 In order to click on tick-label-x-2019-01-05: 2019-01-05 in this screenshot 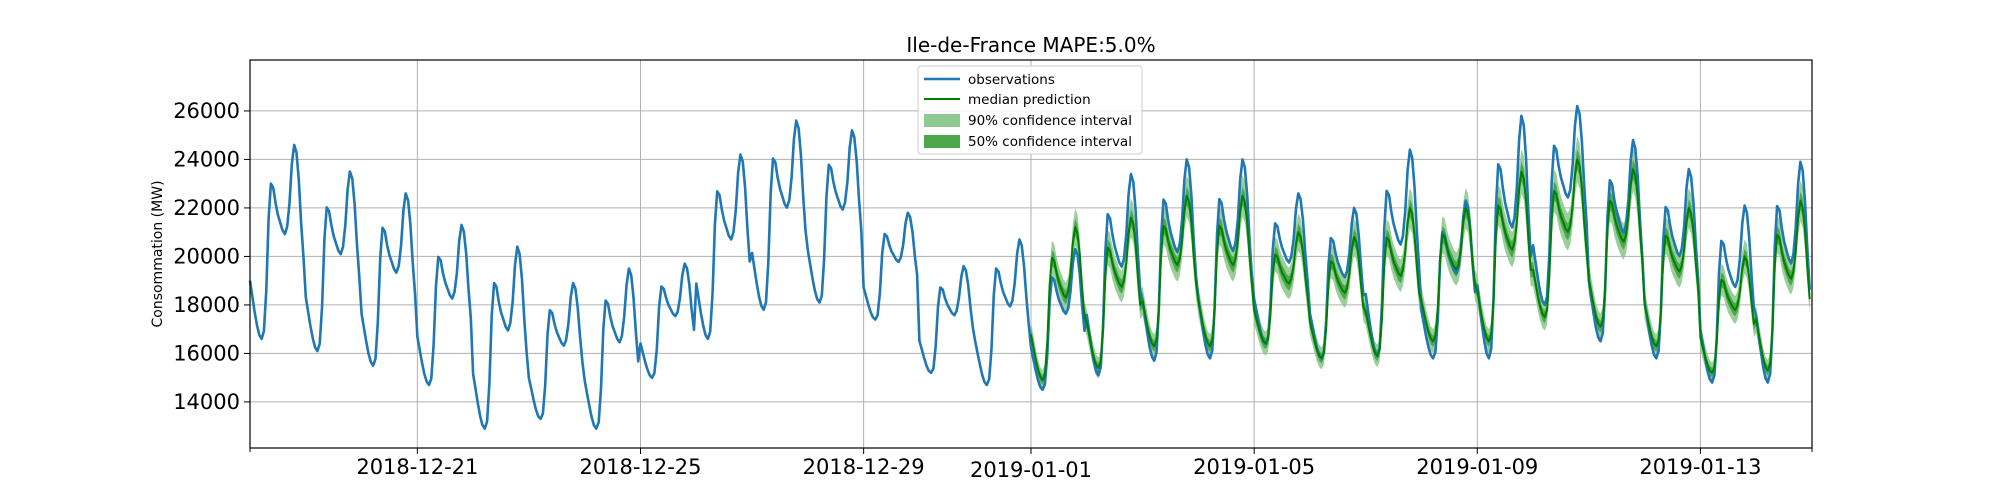, I will do `click(1254, 467)`.